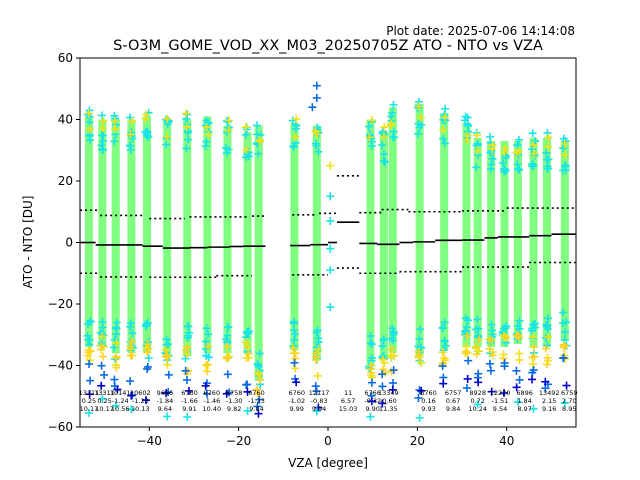 The height and width of the screenshot is (480, 640). What do you see at coordinates (348, 401) in the screenshot?
I see `stat-label: 6.57` at bounding box center [348, 401].